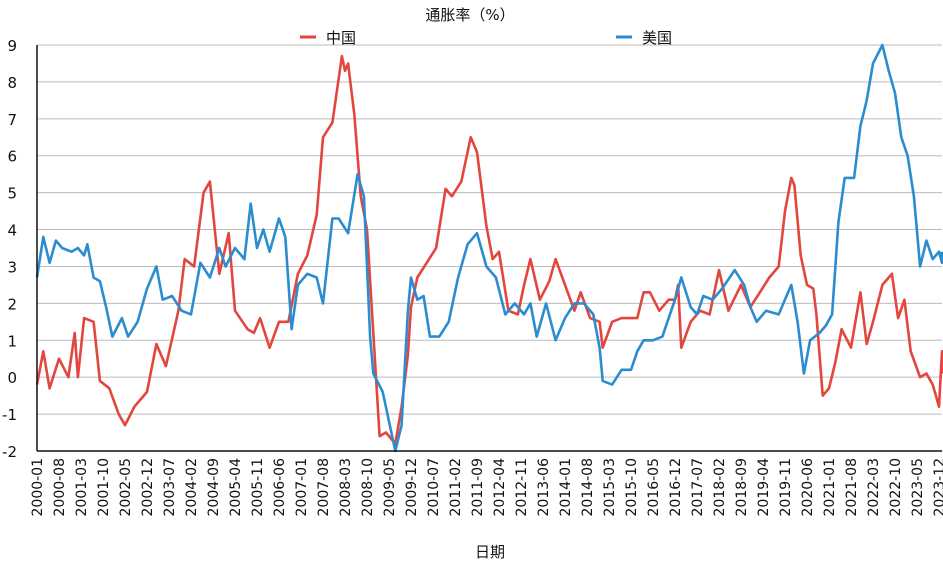 Image resolution: width=943 pixels, height=565 pixels. I want to click on chart-title: 通胀率（%）, so click(469, 15).